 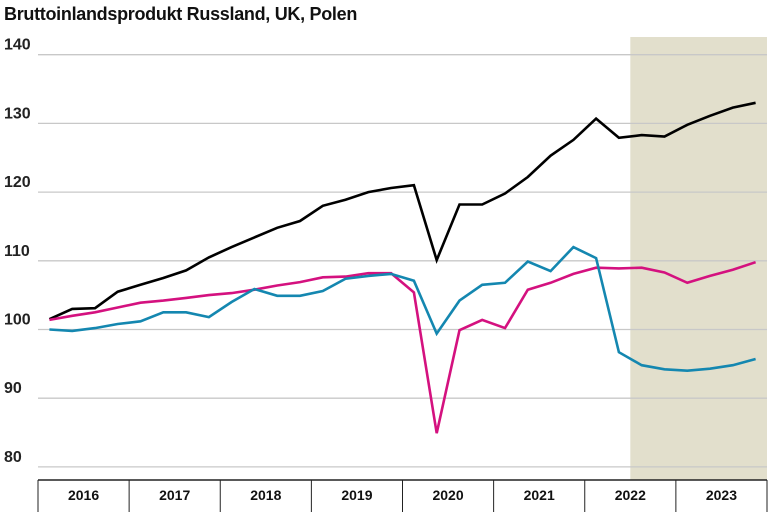 What do you see at coordinates (630, 495) in the screenshot?
I see `x-tick-label: 2022` at bounding box center [630, 495].